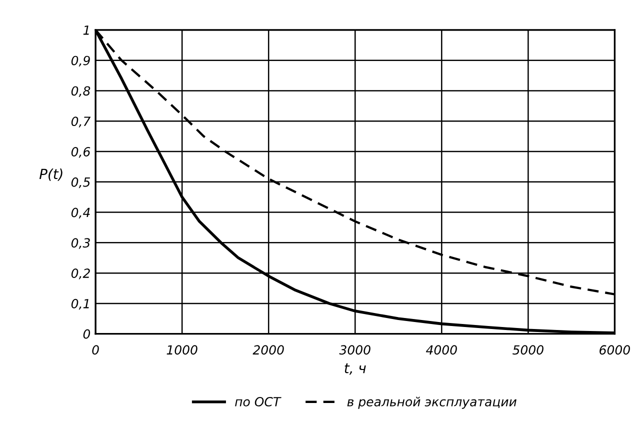  What do you see at coordinates (528, 350) in the screenshot?
I see `x-tick-label: 5000` at bounding box center [528, 350].